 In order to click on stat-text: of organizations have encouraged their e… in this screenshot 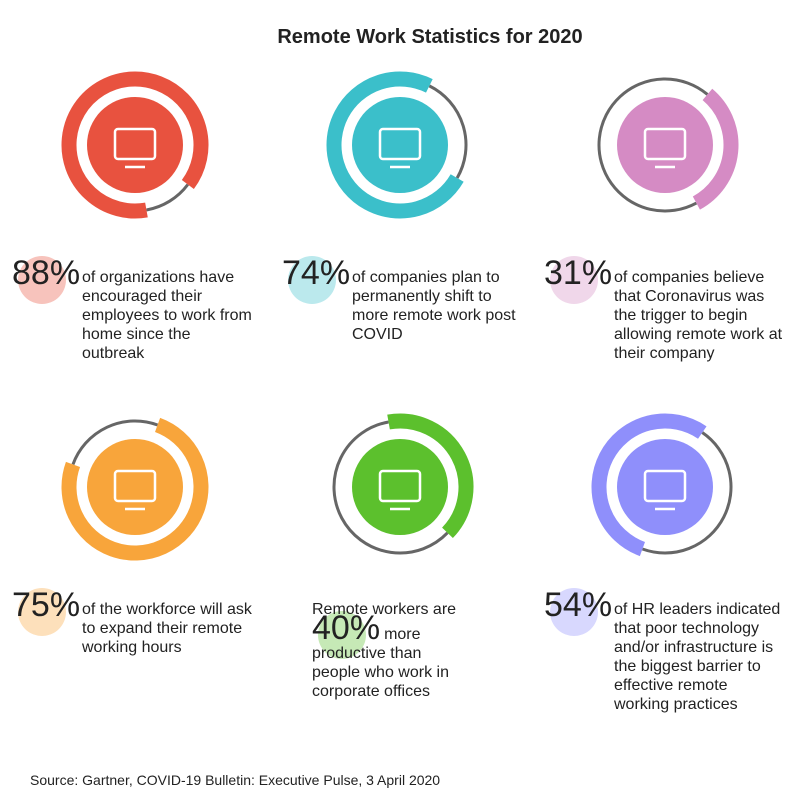, I will do `click(167, 315)`.